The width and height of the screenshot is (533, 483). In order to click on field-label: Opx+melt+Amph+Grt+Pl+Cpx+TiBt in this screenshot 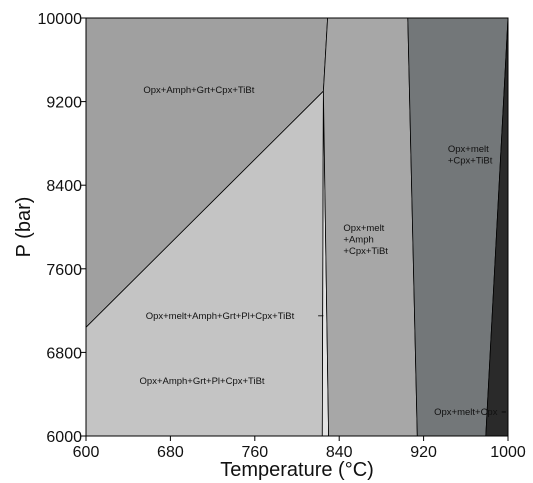, I will do `click(220, 316)`.